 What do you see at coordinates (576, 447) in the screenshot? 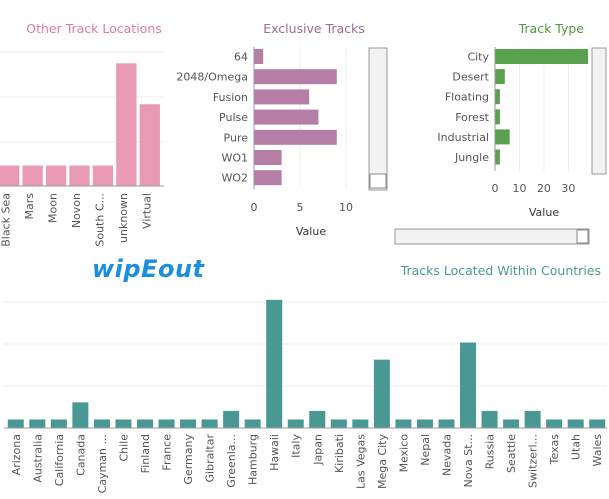
I see `x-tick-label: Utah` at bounding box center [576, 447].